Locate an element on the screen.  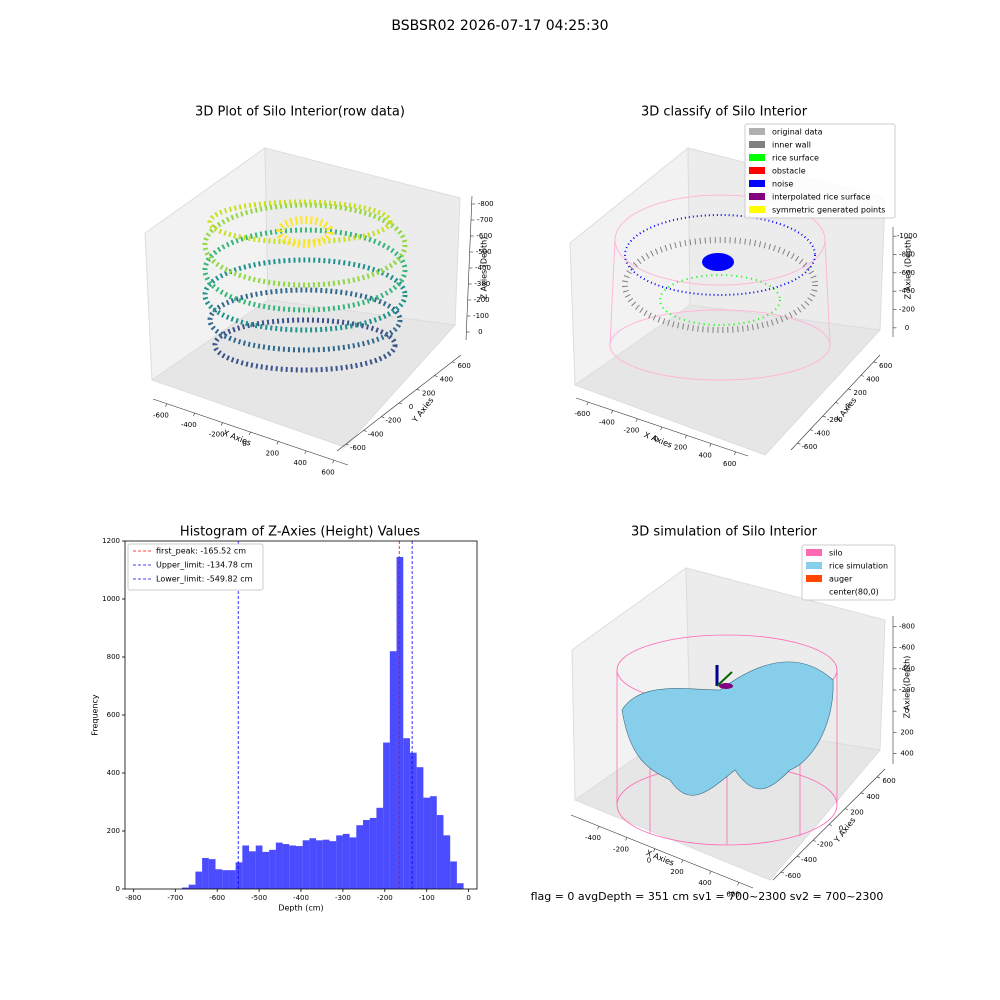
legend-label: Lower_limit: -549.82 cm is located at coordinates (204, 579).